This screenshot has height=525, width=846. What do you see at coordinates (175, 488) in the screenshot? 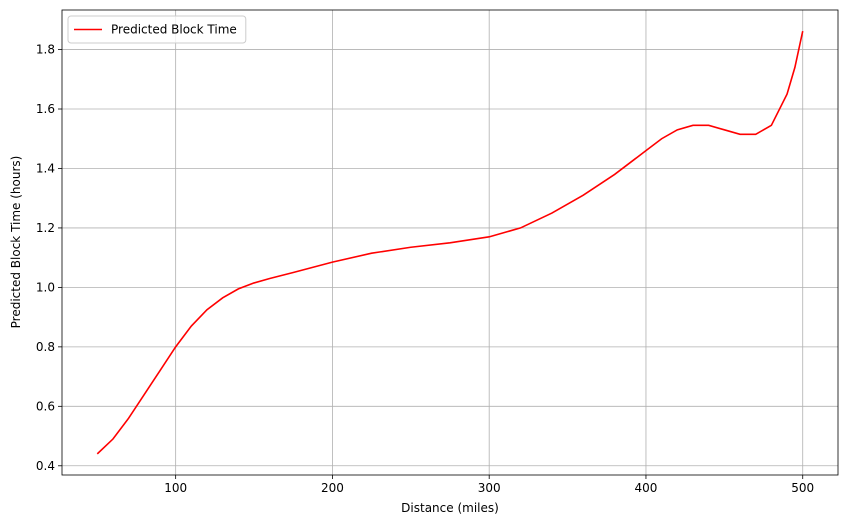
I see `x-tick-label: 100` at bounding box center [175, 488].